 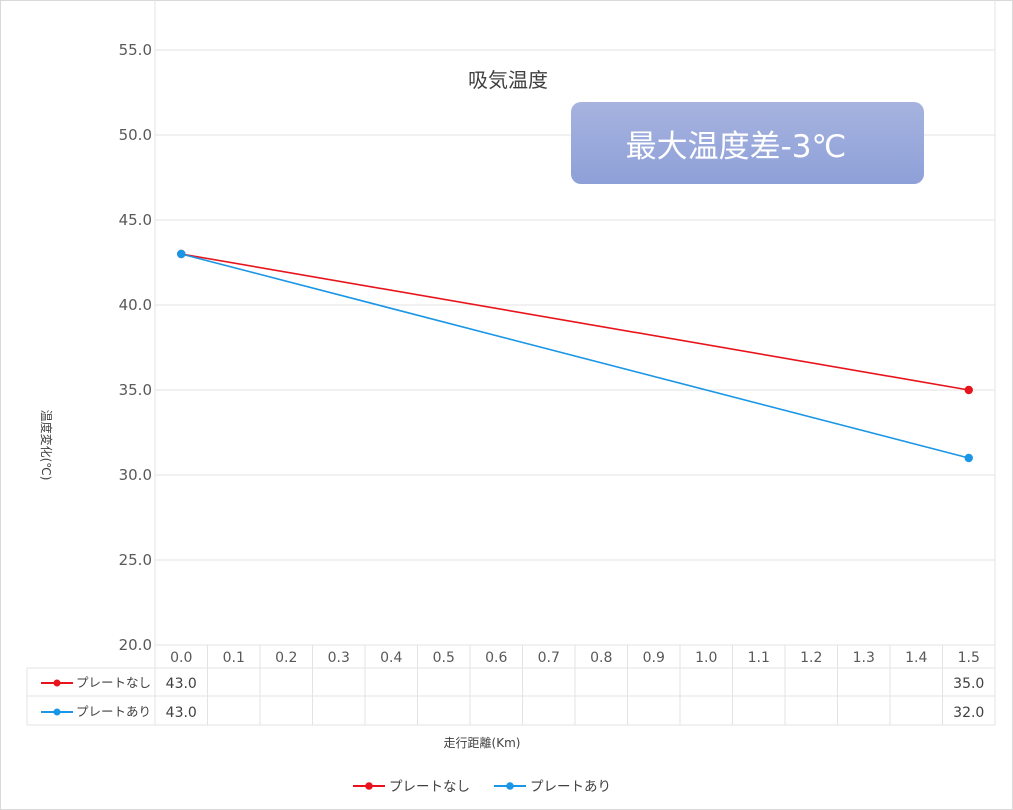 I want to click on x-tick-label: 0.9, so click(x=654, y=658).